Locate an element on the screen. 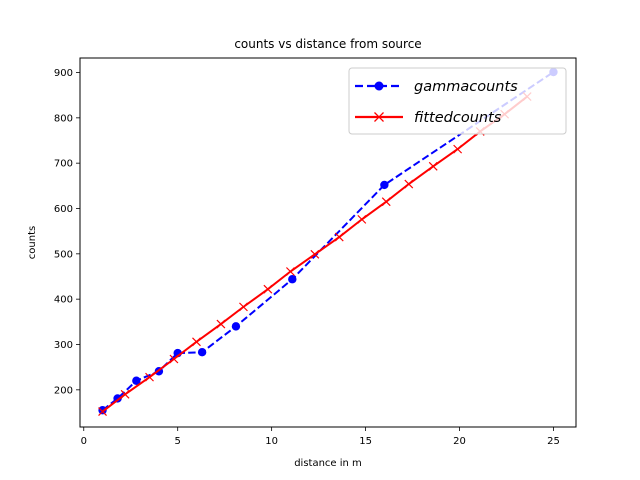 Image resolution: width=640 pixels, height=480 pixels. x-tick-label: 10 is located at coordinates (271, 441).